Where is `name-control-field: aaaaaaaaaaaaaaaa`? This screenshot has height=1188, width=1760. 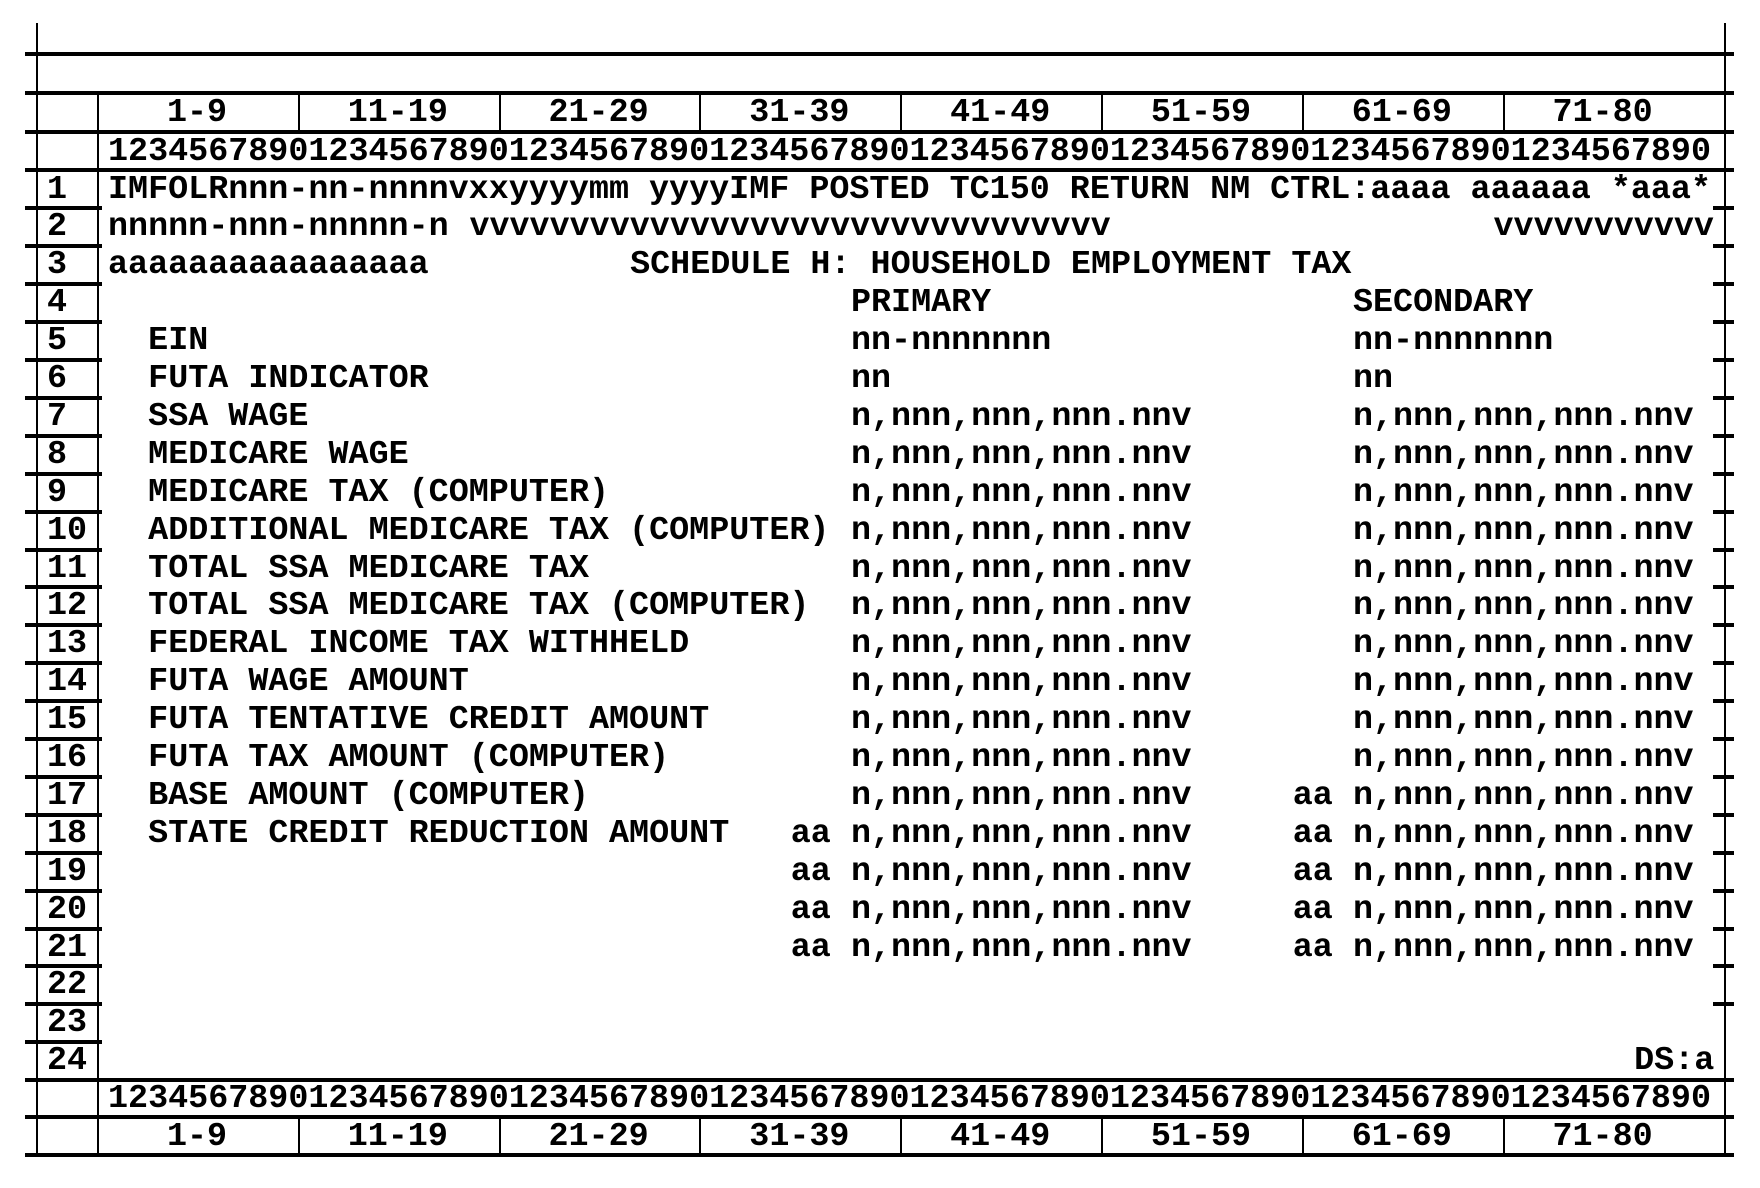
name-control-field: aaaaaaaaaaaaaaaa is located at coordinates (268, 265).